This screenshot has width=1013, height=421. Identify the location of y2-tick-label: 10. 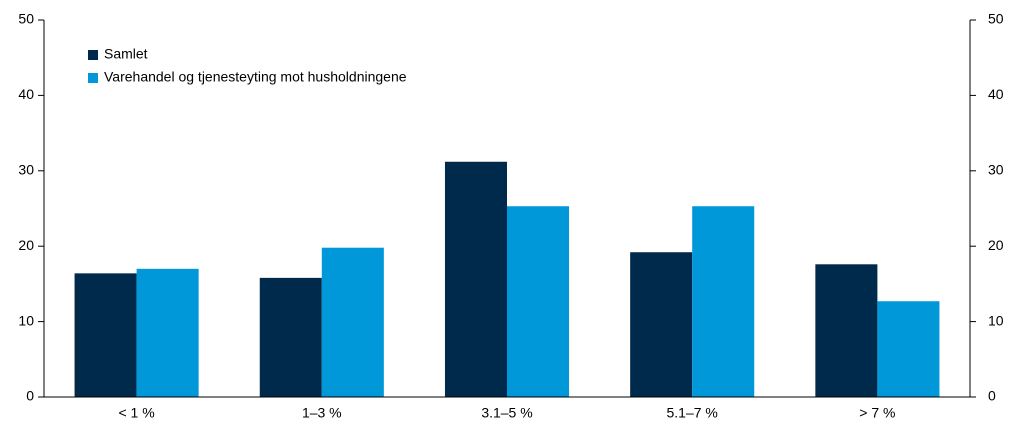
(996, 320).